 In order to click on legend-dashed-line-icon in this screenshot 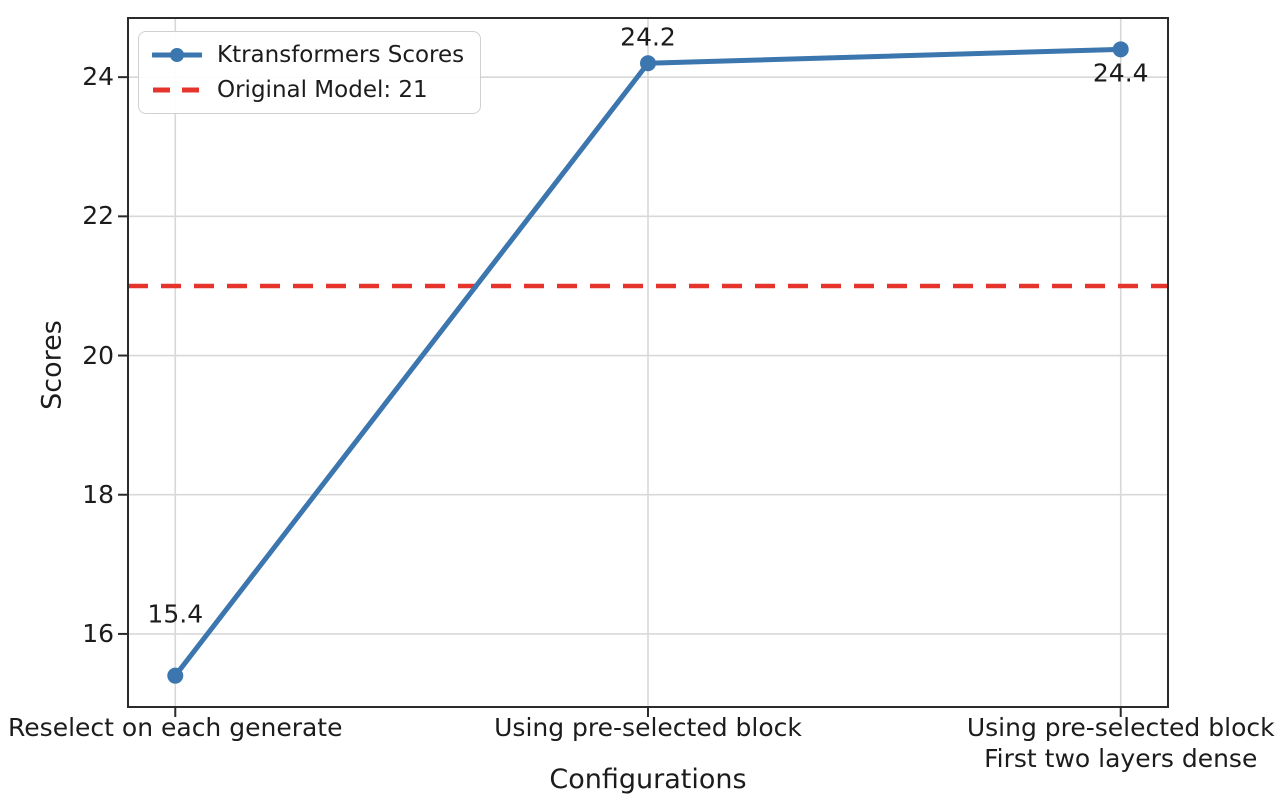, I will do `click(177, 90)`.